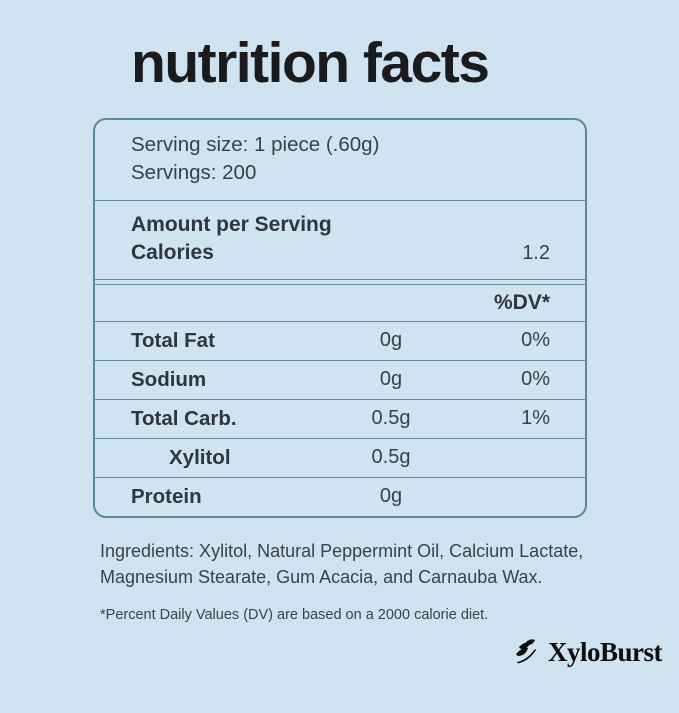 The height and width of the screenshot is (713, 679). I want to click on calories-value: 1.2, so click(536, 253).